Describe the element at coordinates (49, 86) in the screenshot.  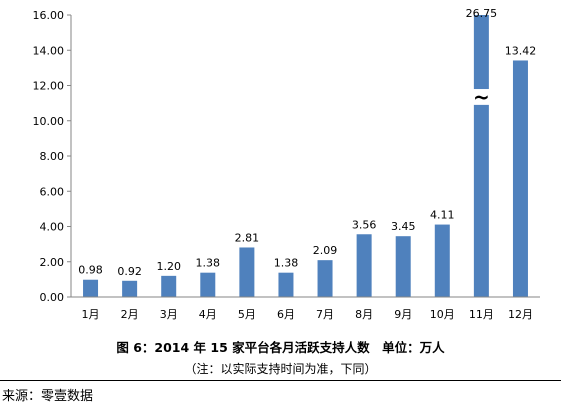
I see `y-tick-label: 12.00` at that location.